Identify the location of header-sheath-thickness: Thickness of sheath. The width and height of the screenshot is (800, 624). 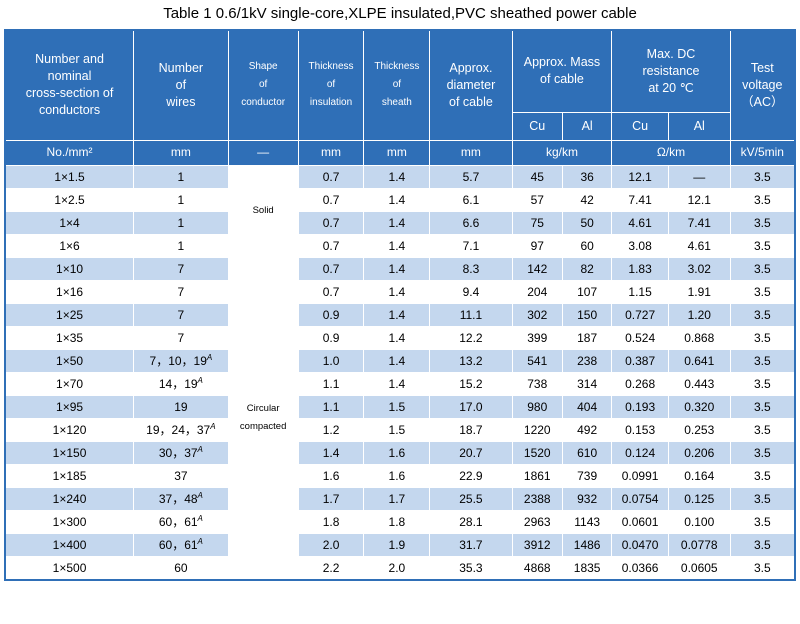
(397, 85).